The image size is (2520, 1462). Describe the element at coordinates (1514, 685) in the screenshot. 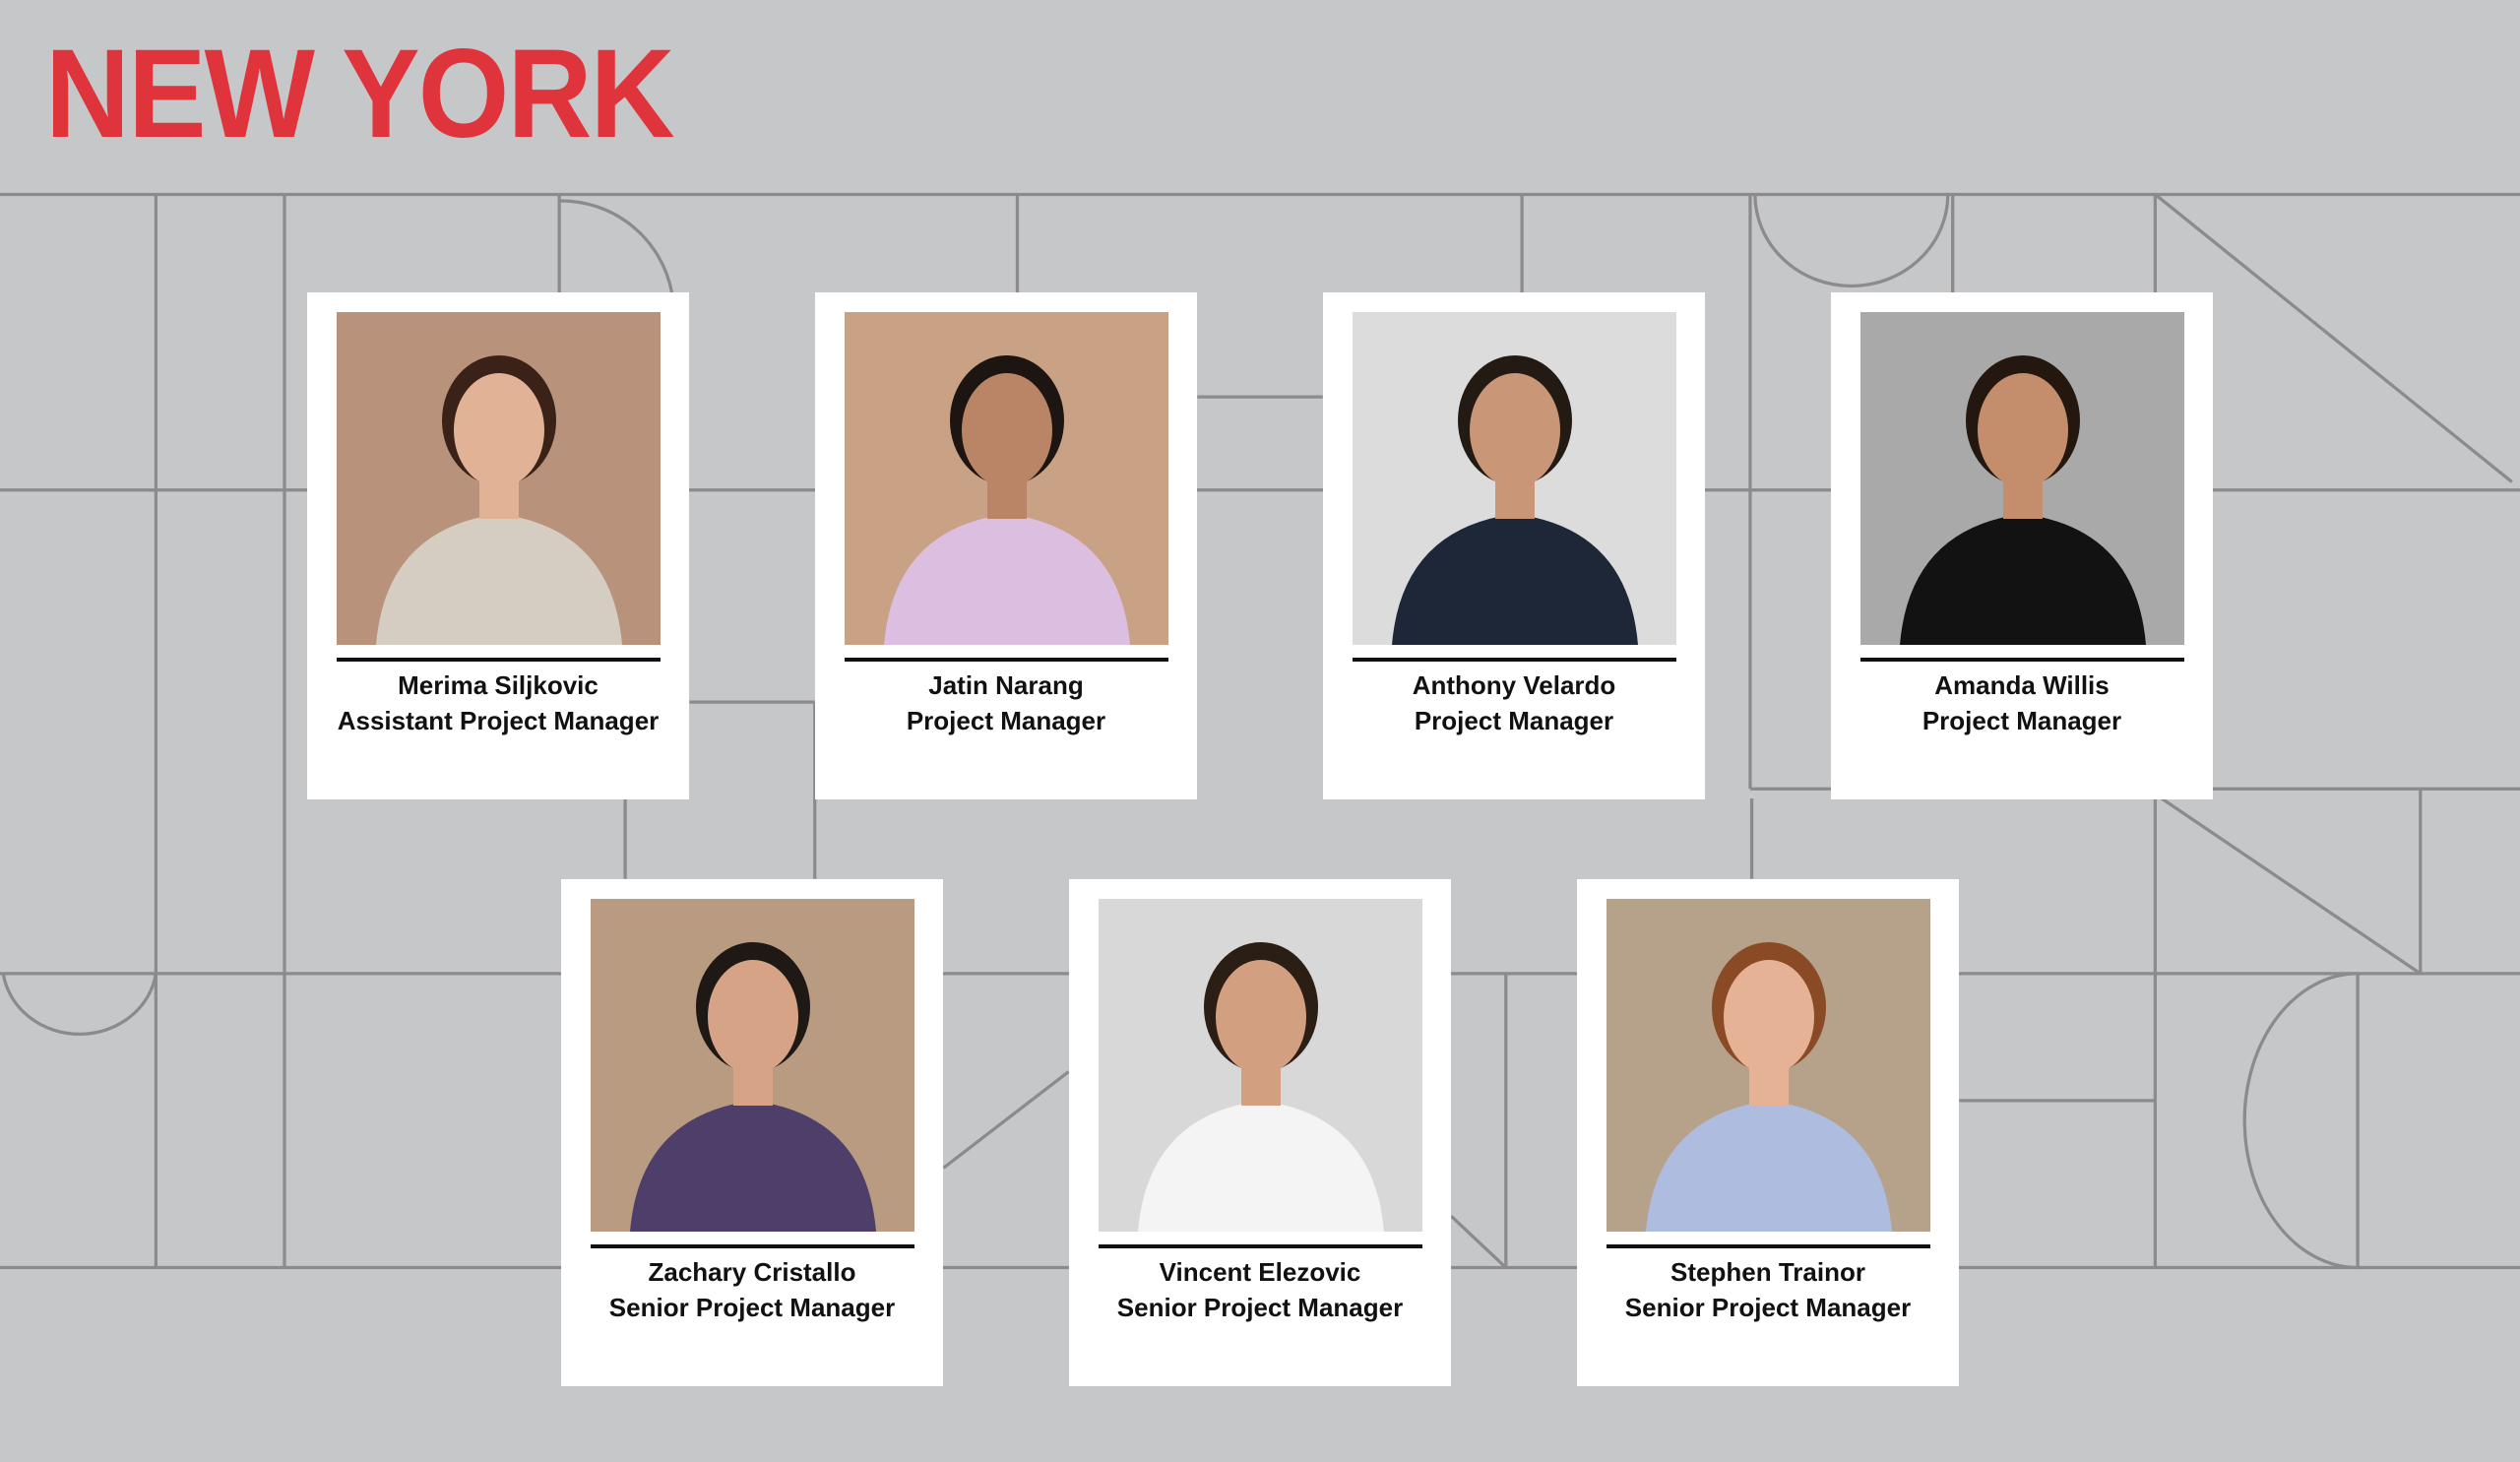

I see `team-member-name: Anthony Velardo` at that location.